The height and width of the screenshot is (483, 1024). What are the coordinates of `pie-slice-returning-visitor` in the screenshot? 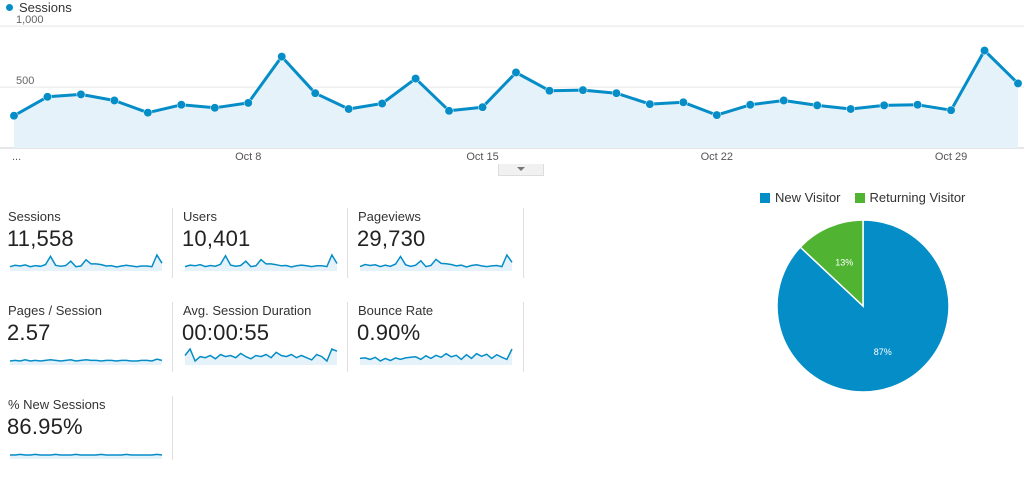 It's located at (831, 263).